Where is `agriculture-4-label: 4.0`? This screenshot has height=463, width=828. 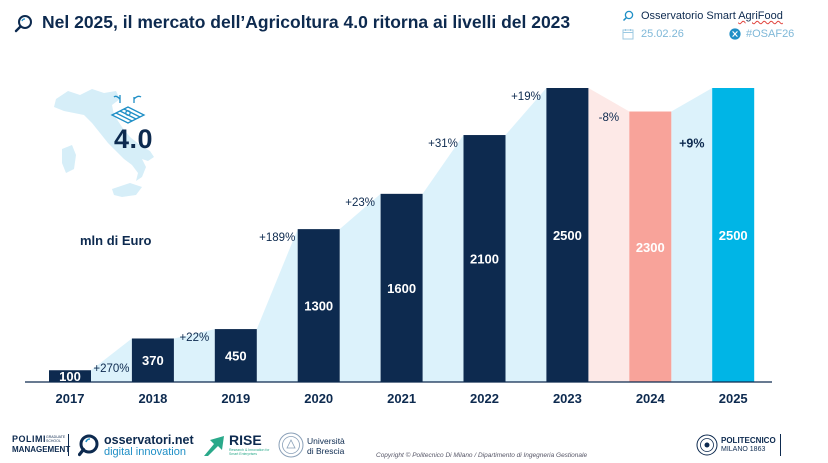
agriculture-4-label: 4.0 is located at coordinates (134, 139).